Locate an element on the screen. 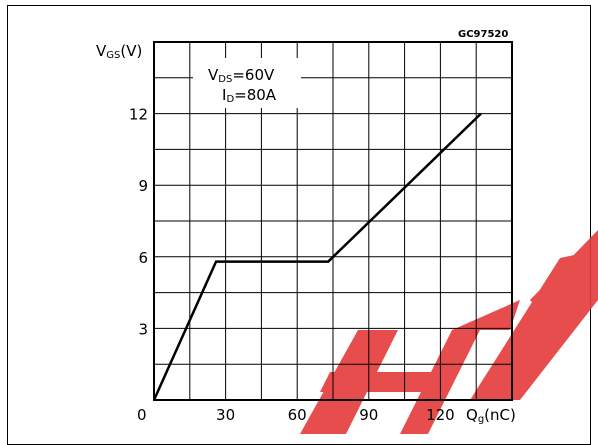 Image resolution: width=598 pixels, height=445 pixels. y-tick-label: 9 is located at coordinates (143, 186).